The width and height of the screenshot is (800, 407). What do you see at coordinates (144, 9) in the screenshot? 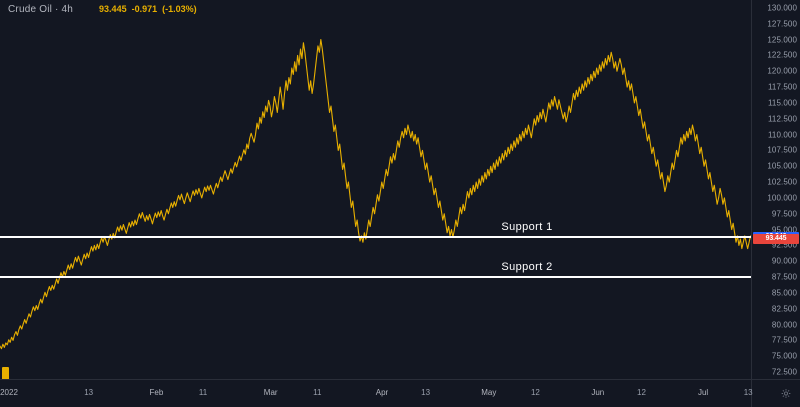
I see `price-change: -0.971` at bounding box center [144, 9].